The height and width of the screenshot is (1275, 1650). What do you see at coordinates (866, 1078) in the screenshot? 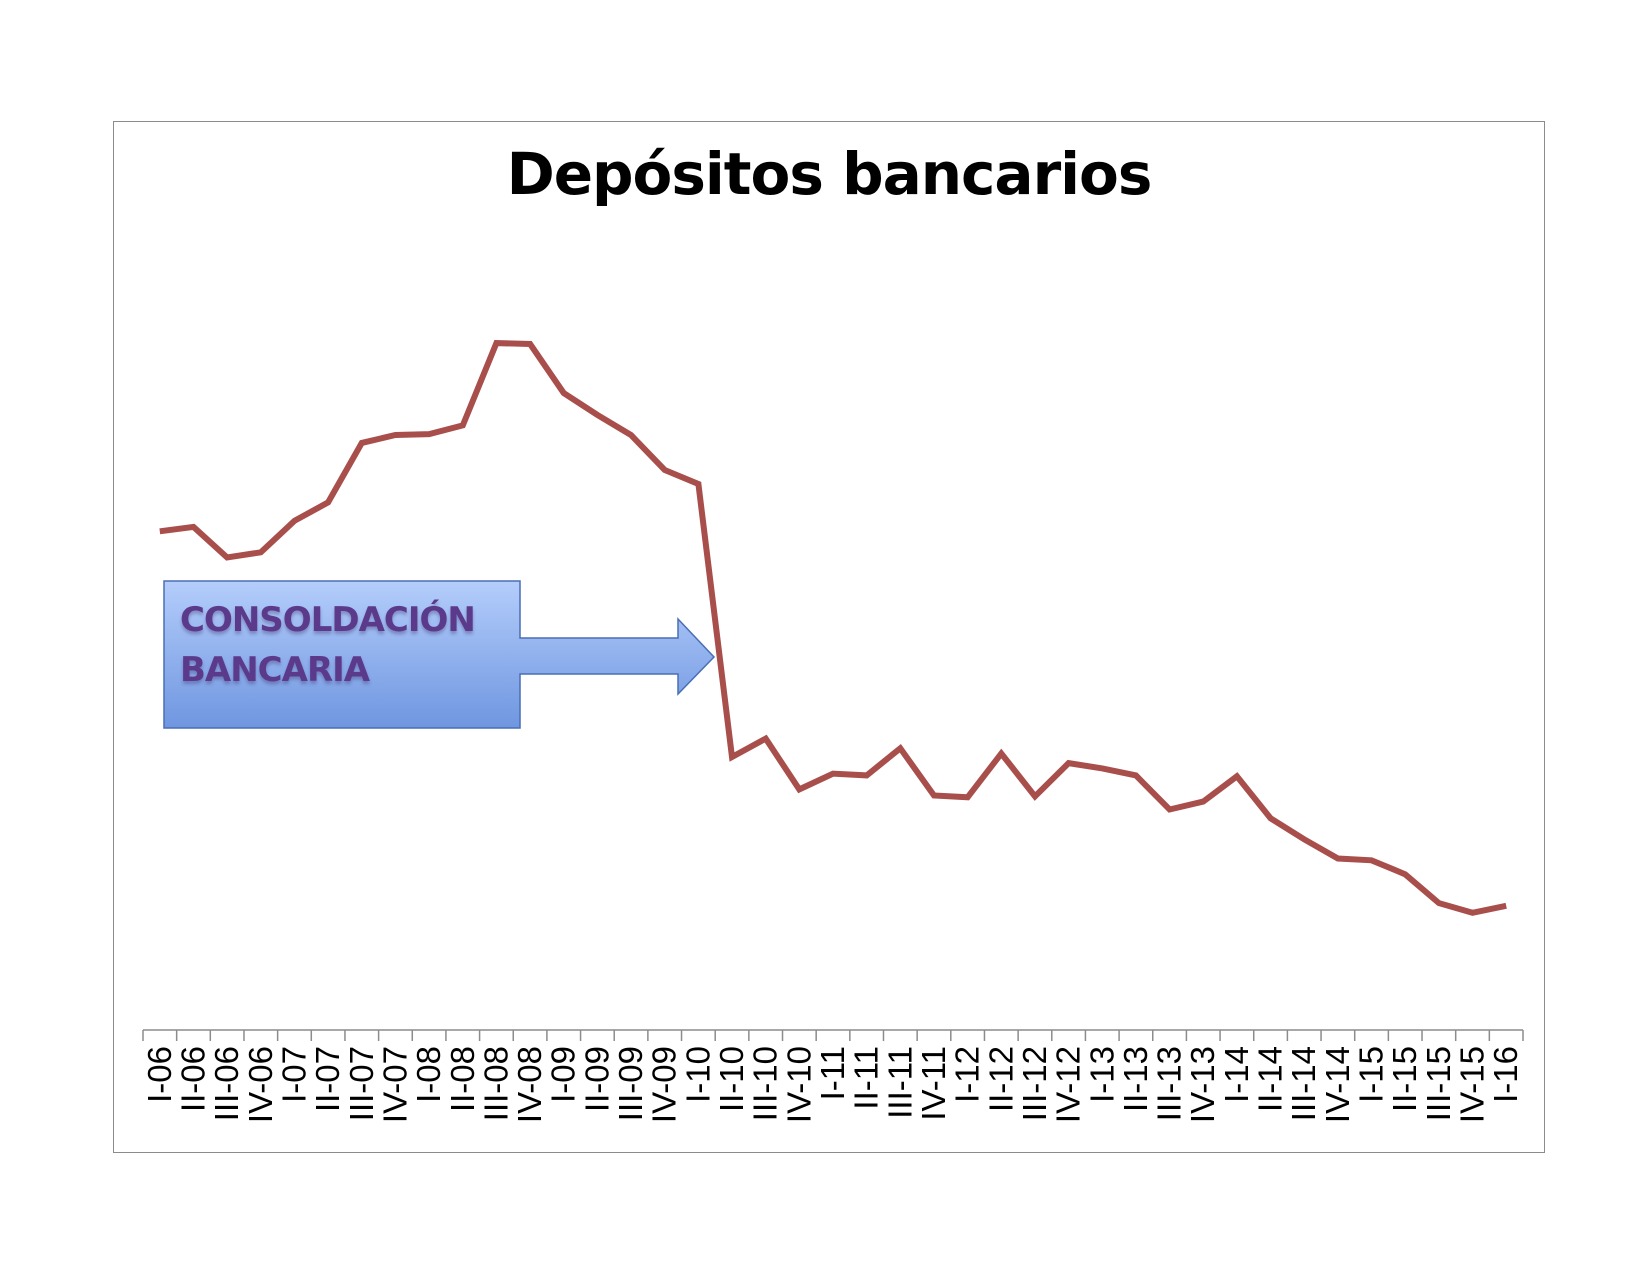
I see `x-tick-label: II-11` at bounding box center [866, 1078].